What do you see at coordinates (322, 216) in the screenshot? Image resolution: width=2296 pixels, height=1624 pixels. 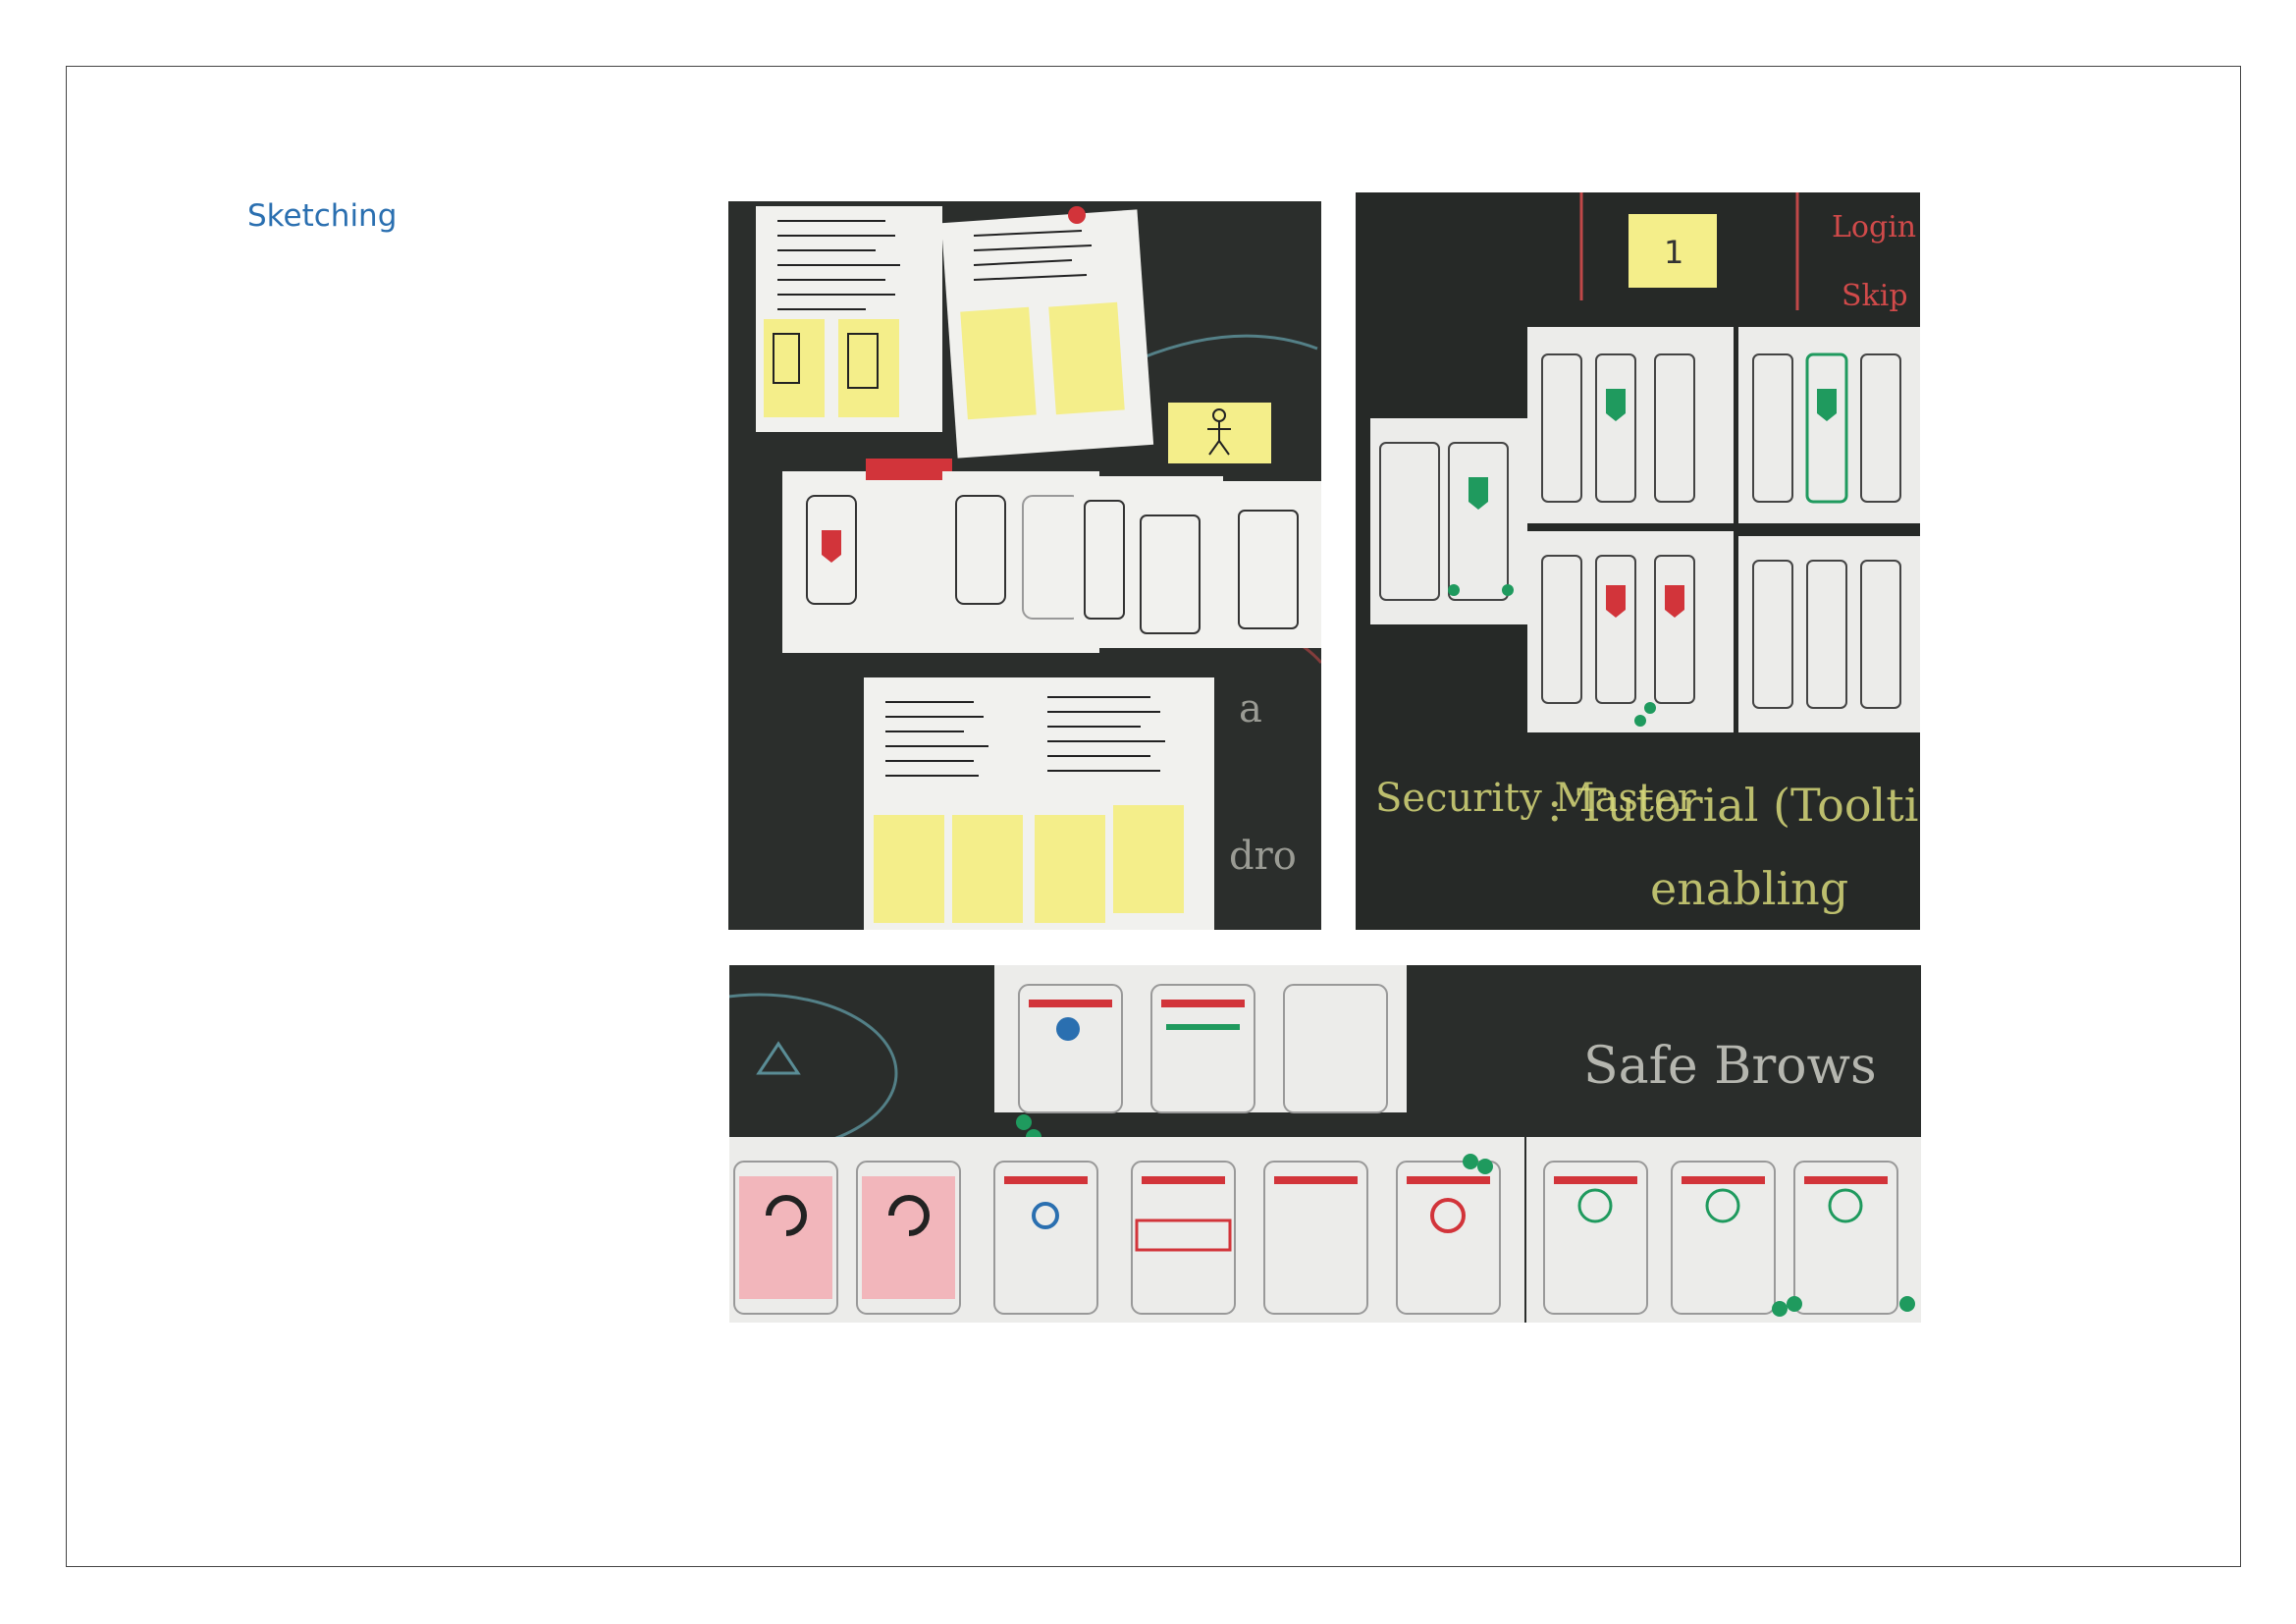 I see `section-heading: Sketching` at bounding box center [322, 216].